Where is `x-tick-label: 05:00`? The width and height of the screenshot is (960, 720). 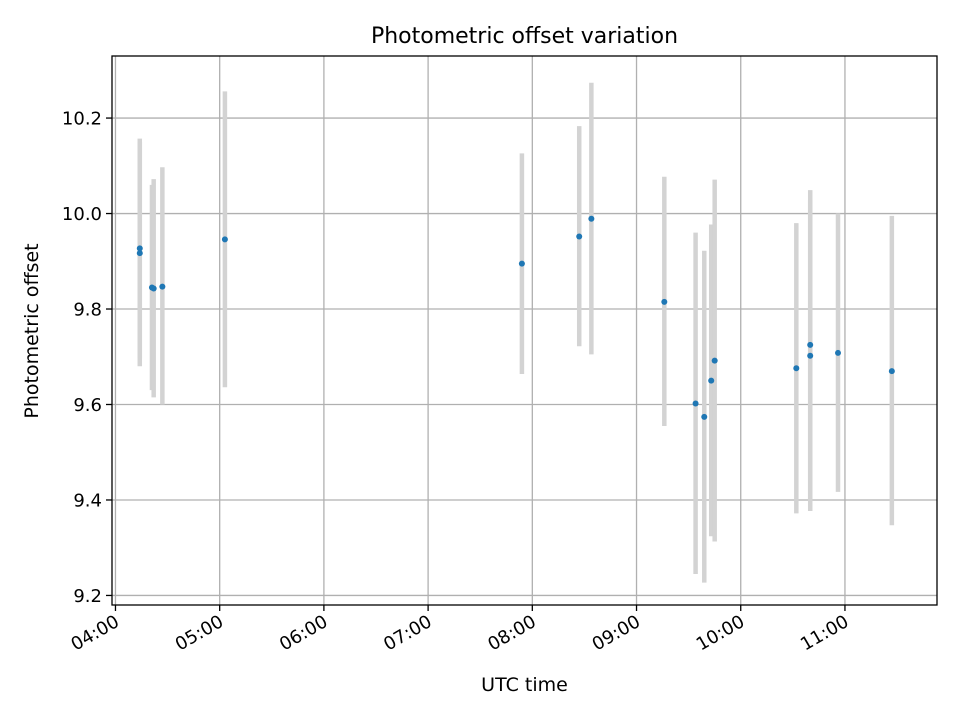
x-tick-label: 05:00 is located at coordinates (199, 633).